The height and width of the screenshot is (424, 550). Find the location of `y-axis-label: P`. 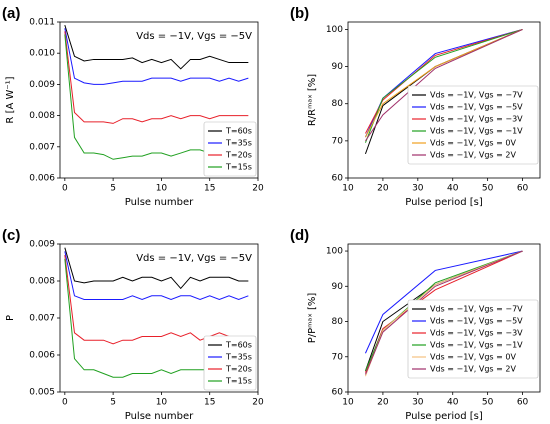

y-axis-label: P is located at coordinates (10, 318).